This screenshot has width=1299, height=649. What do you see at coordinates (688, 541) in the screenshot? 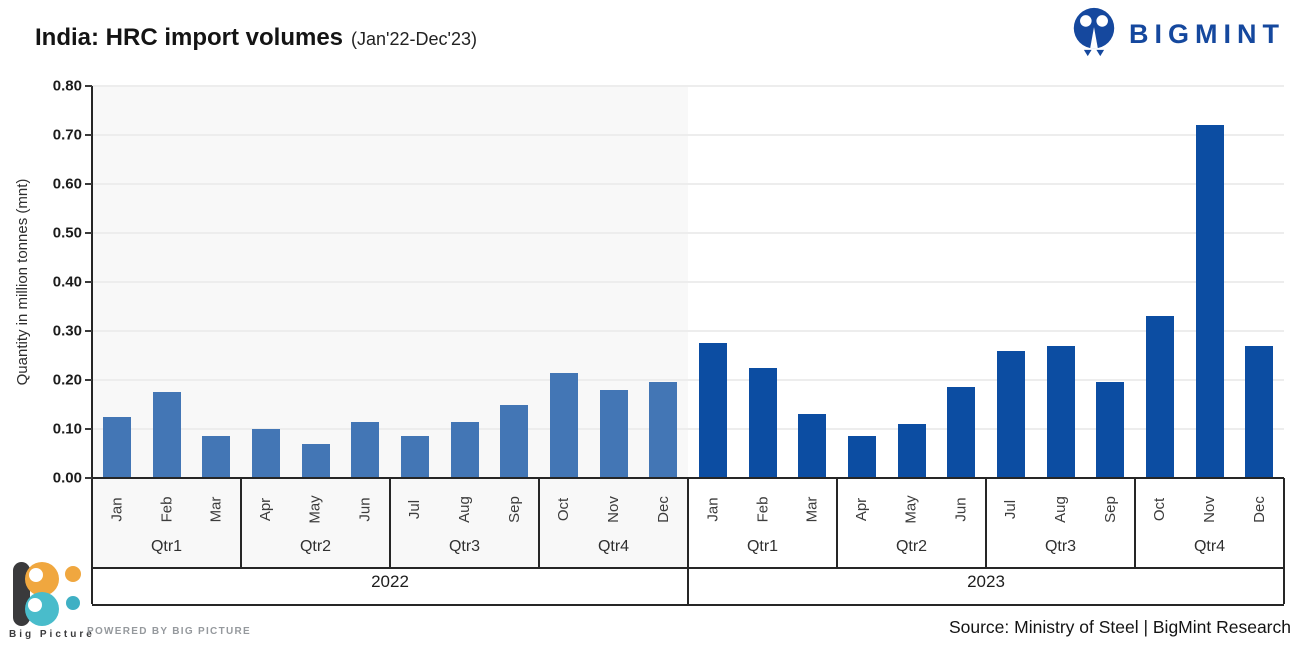
I see `year-separator` at bounding box center [688, 541].